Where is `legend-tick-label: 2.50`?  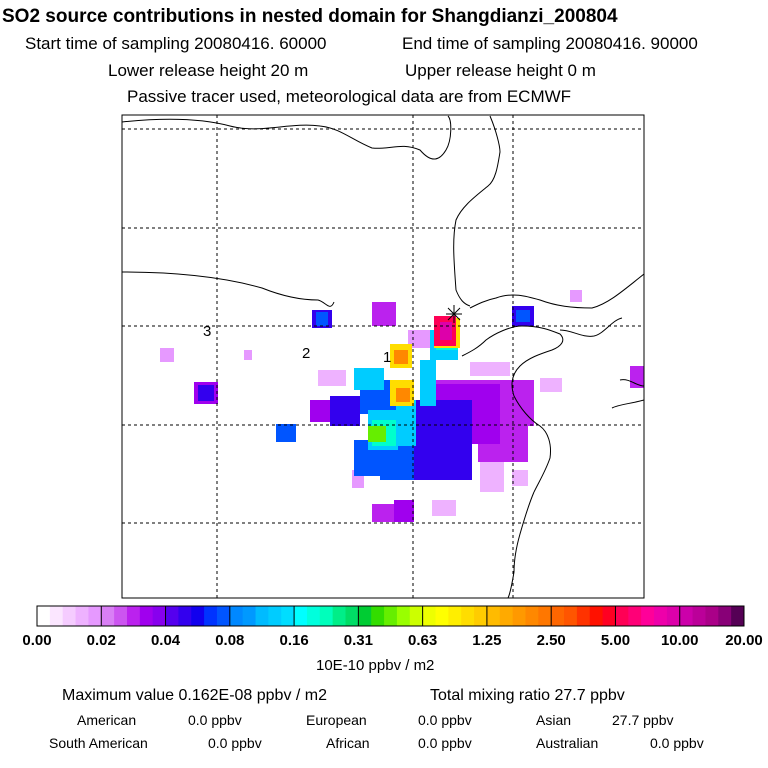
legend-tick-label: 2.50 is located at coordinates (551, 640).